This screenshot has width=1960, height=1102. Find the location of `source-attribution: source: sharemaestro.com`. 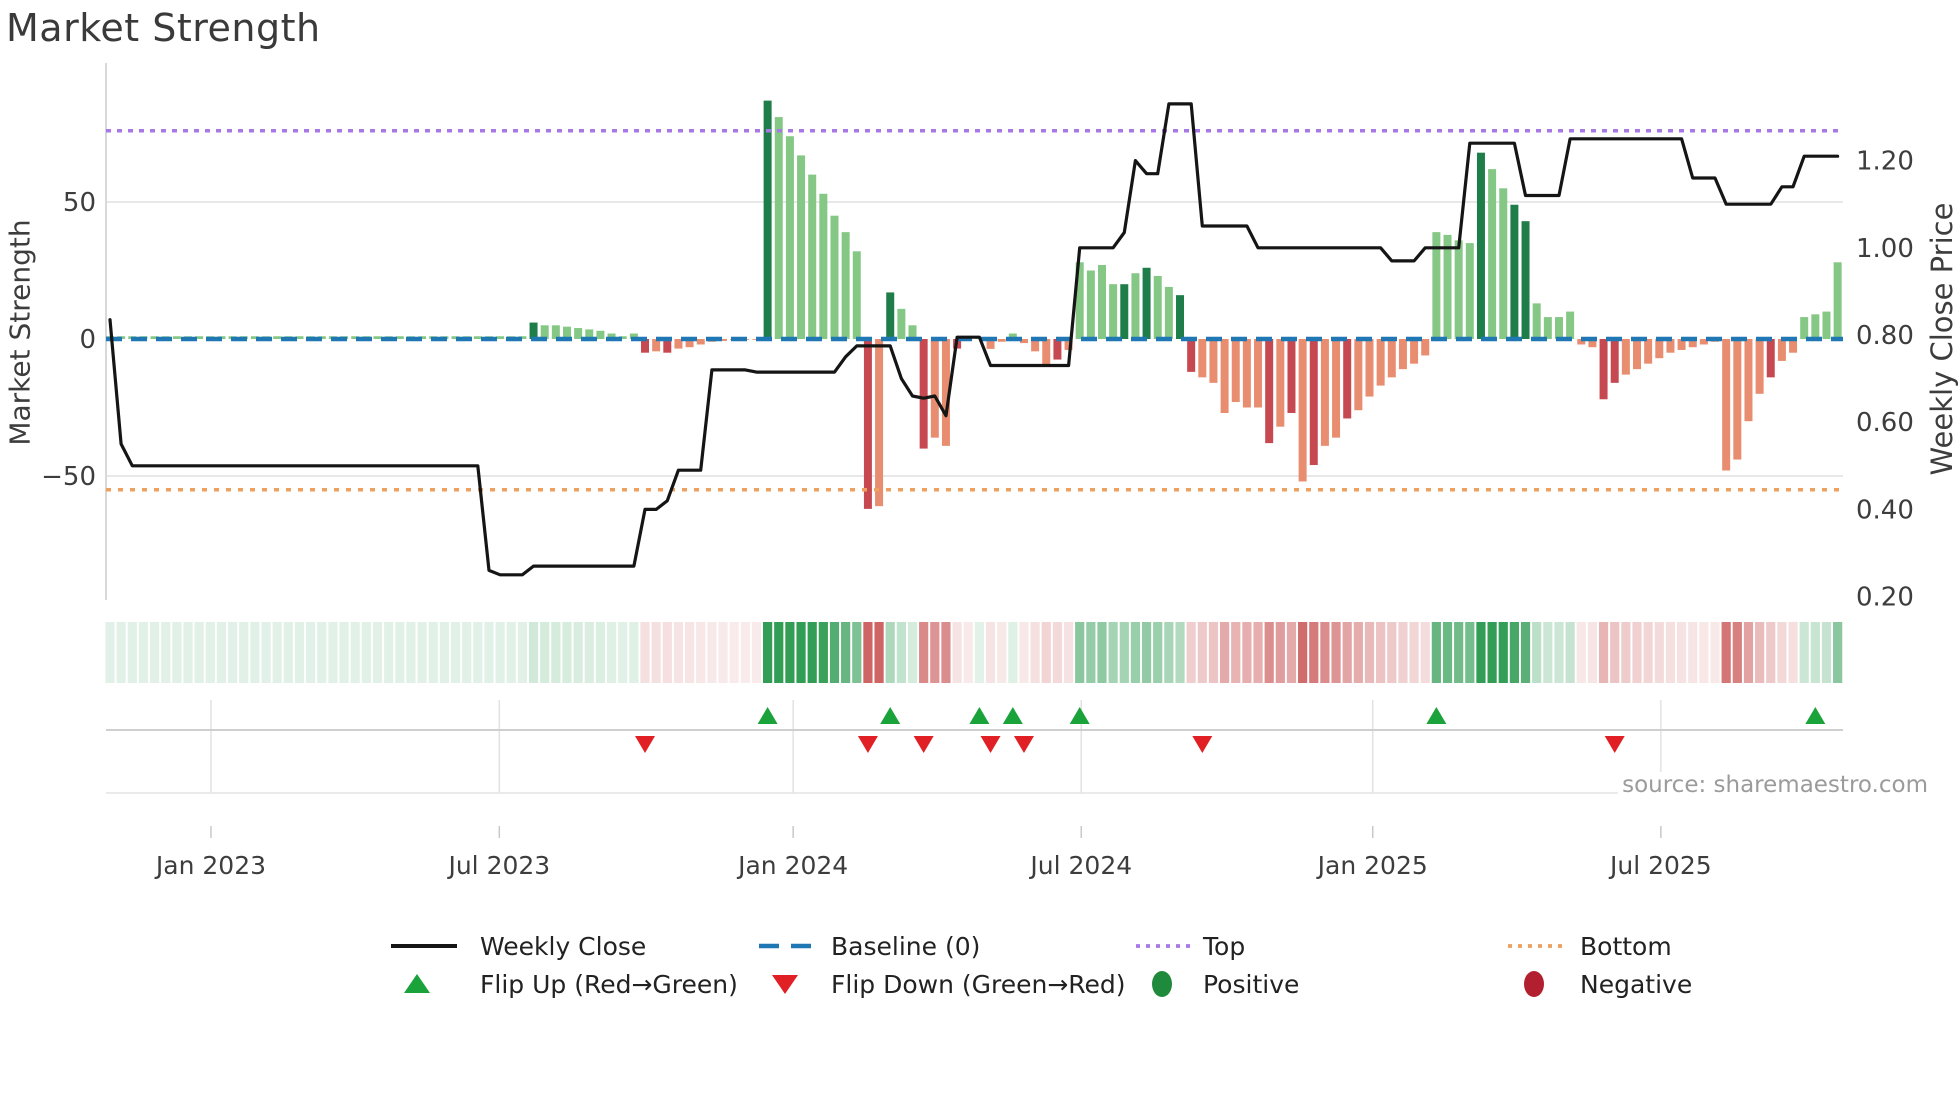

source-attribution: source: sharemaestro.com is located at coordinates (1775, 785).